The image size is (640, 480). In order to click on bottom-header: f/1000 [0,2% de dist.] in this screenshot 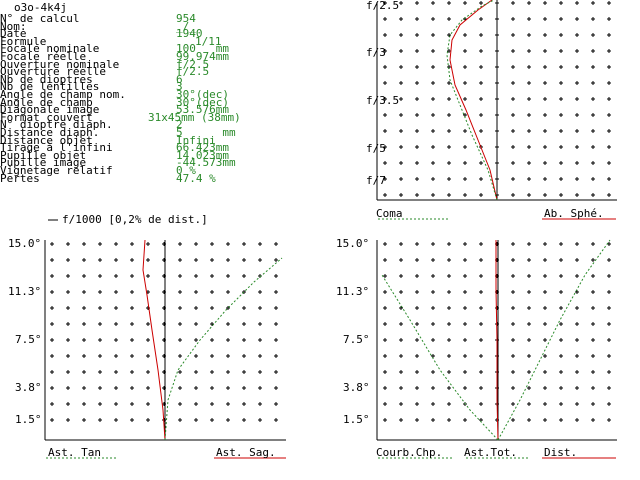, I will do `click(135, 219)`.